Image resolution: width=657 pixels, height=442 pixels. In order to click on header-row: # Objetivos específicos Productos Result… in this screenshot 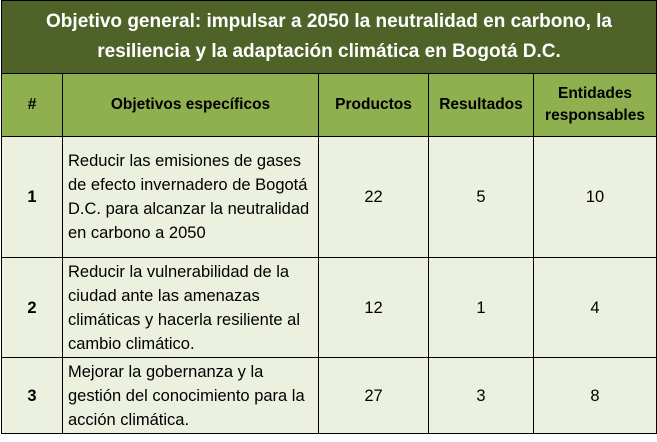, I will do `click(329, 105)`.